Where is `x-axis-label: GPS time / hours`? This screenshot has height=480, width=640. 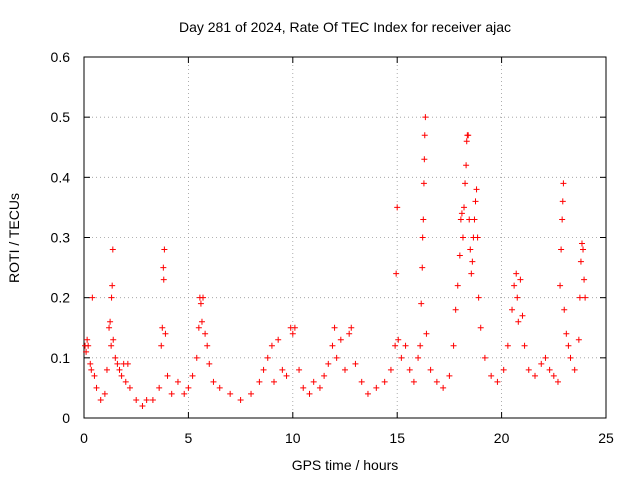 x-axis-label: GPS time / hours is located at coordinates (345, 465).